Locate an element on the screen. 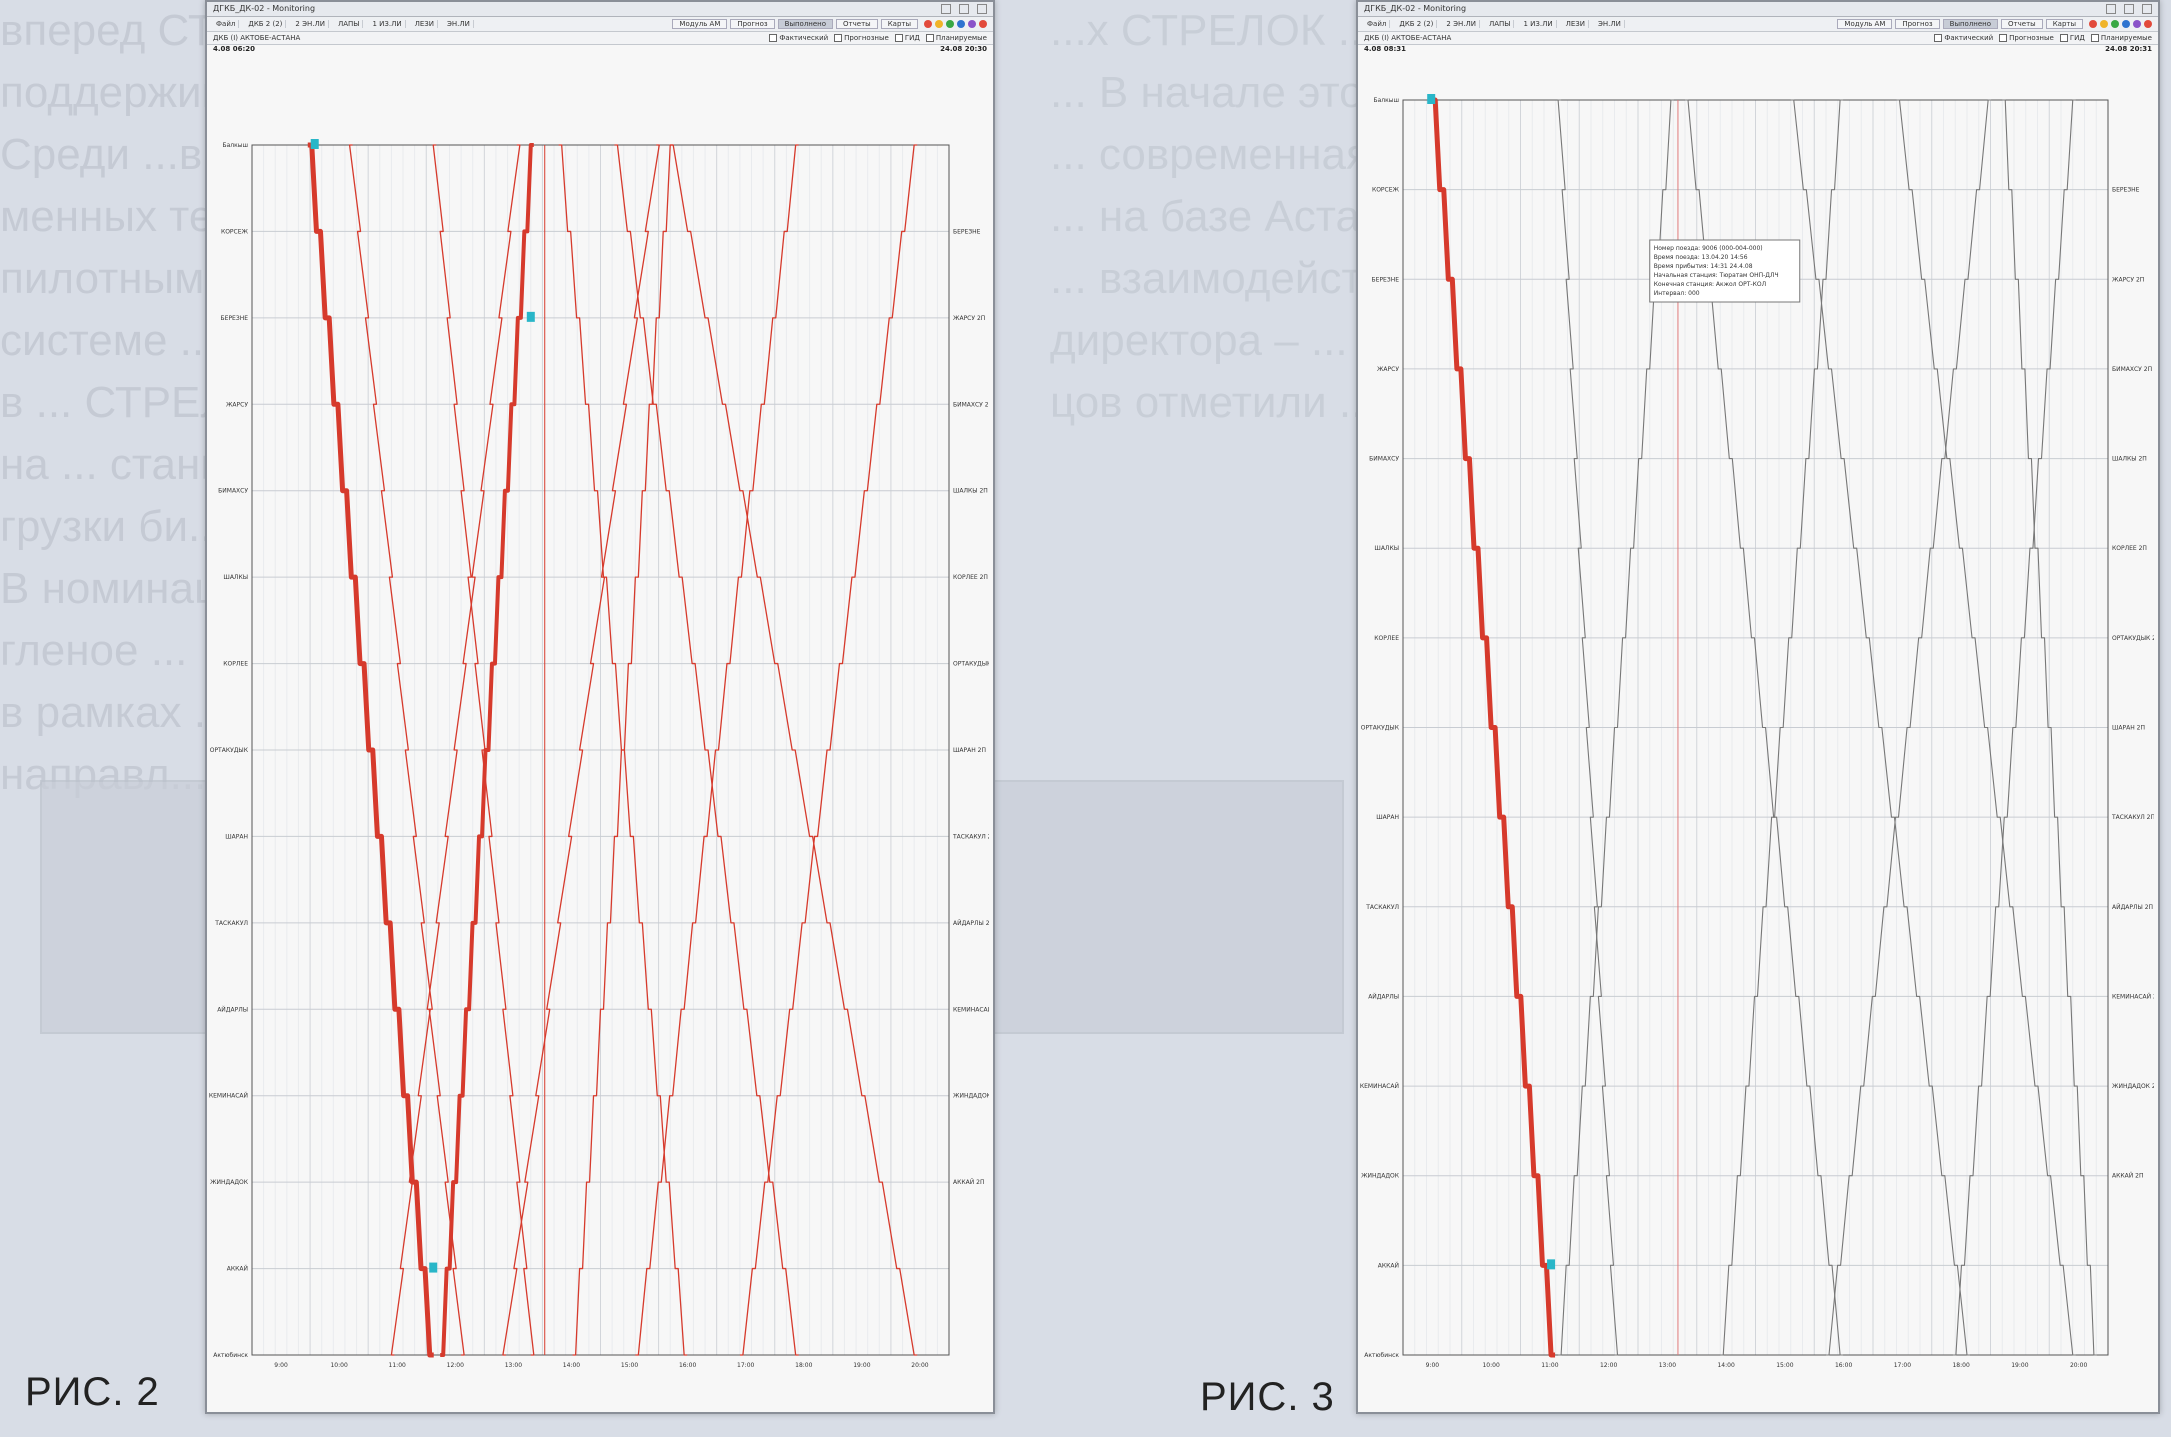  window-titlebar: ДГКБ_ДК-02 - Monitoring is located at coordinates (1758, 9).